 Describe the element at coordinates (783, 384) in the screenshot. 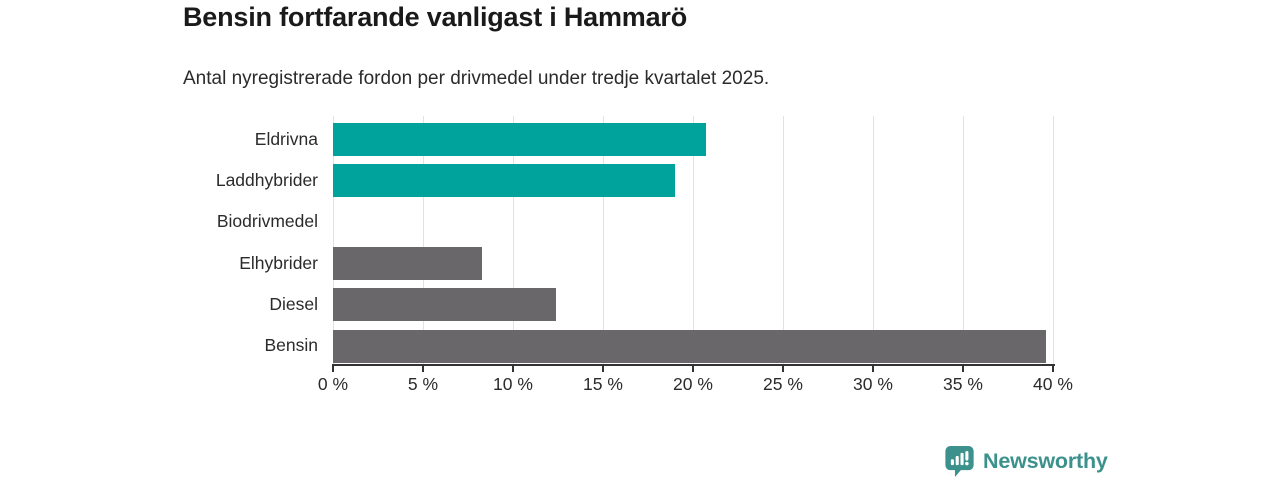

I see `x-axis-tick-label: 25 %` at that location.